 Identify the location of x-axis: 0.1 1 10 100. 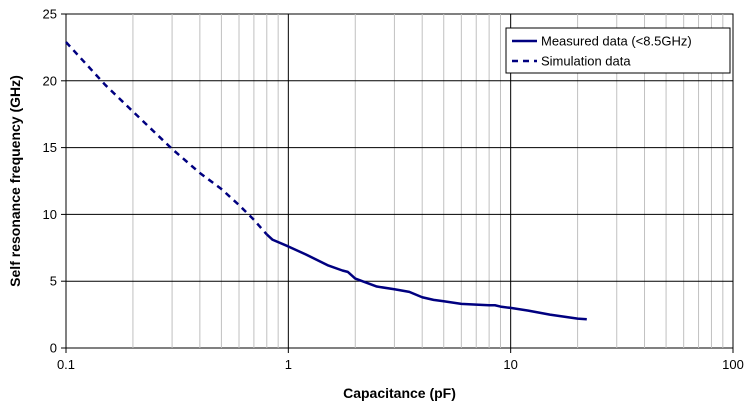
(400, 360).